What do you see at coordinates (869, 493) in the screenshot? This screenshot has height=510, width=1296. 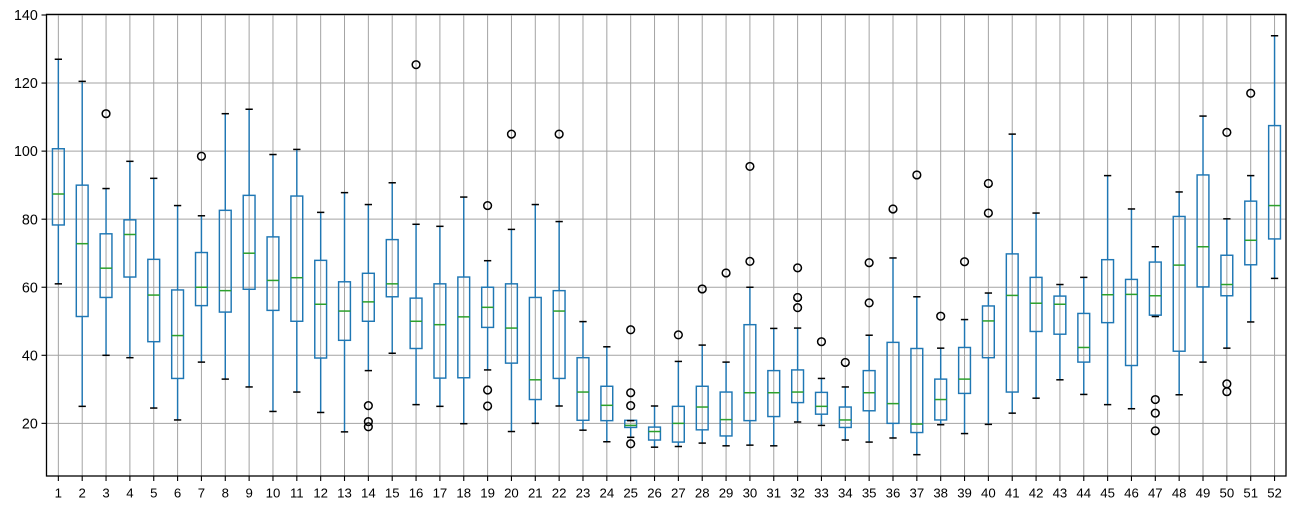 I see `svg-text: 35` at bounding box center [869, 493].